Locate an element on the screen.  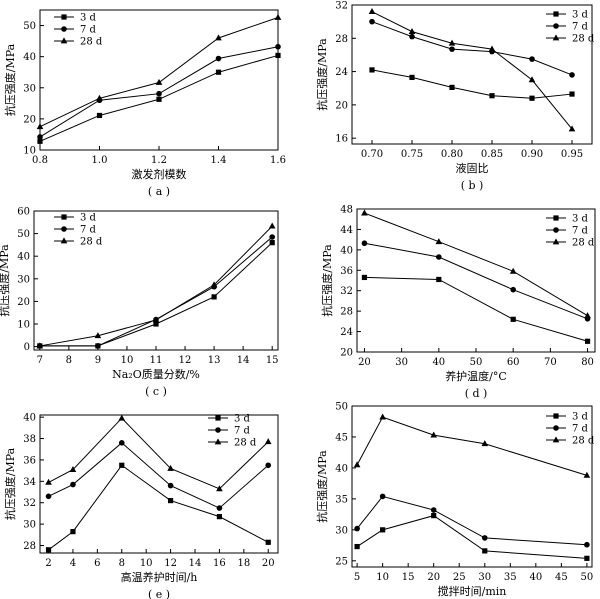
y-tick-label: 60 is located at coordinates (23, 212).